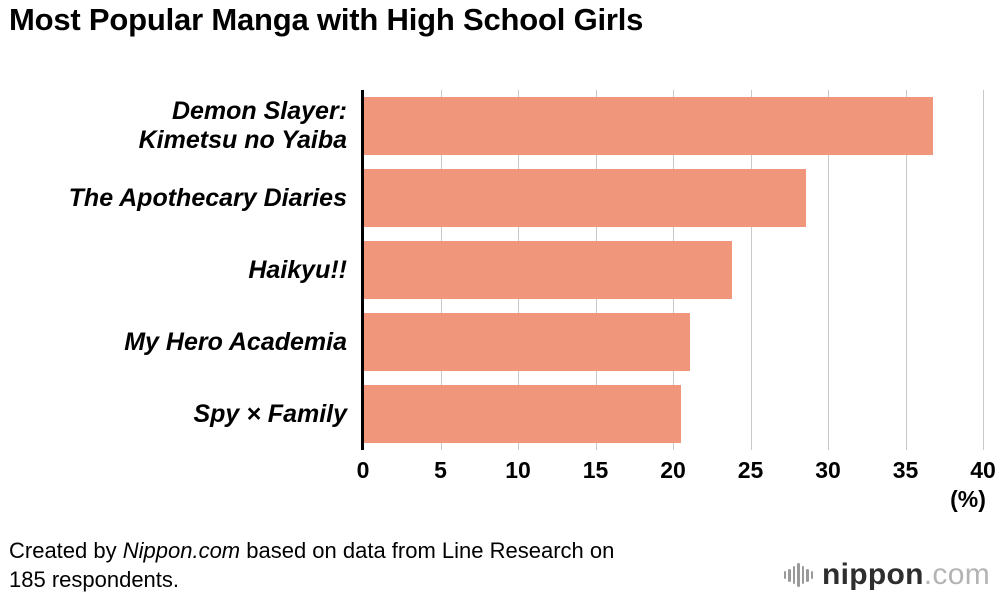 The width and height of the screenshot is (1000, 604). I want to click on source-note-line2: 185 respondents., so click(94, 579).